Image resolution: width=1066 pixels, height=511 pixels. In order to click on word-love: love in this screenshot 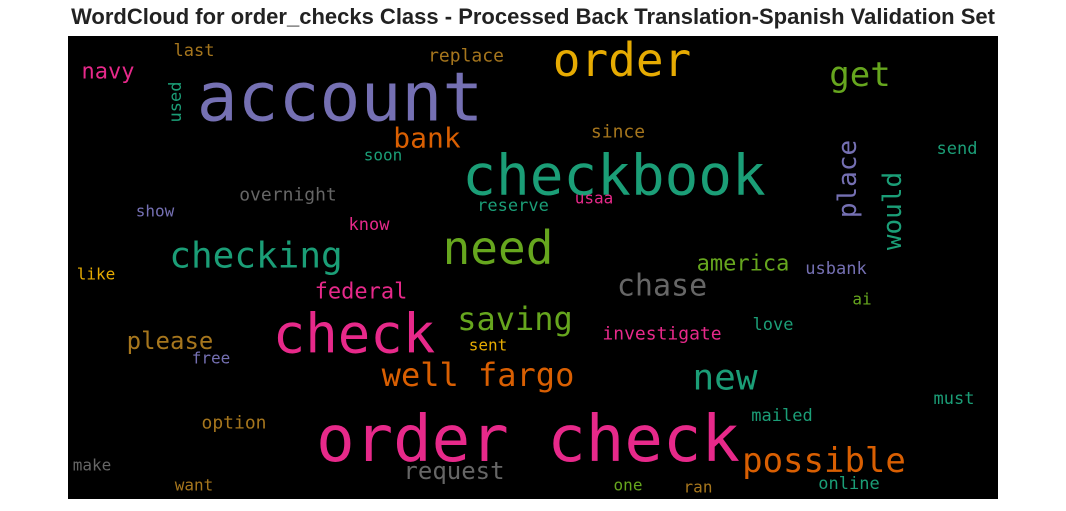, I will do `click(773, 325)`.